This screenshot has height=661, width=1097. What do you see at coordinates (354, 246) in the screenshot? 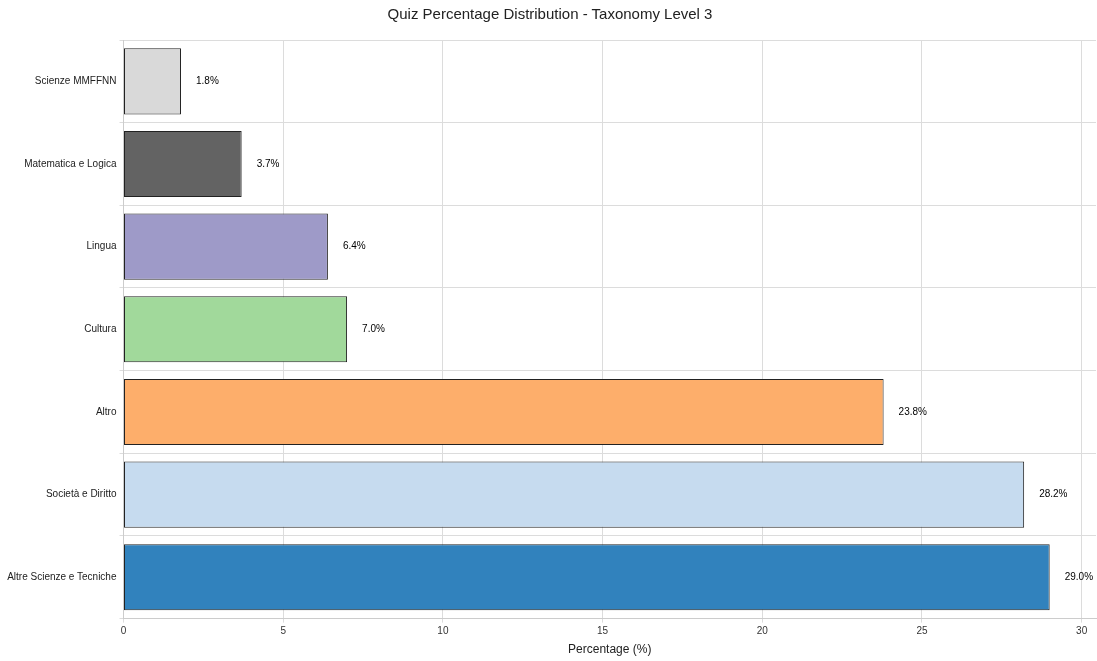
I see `data-label: 6.4%` at bounding box center [354, 246].